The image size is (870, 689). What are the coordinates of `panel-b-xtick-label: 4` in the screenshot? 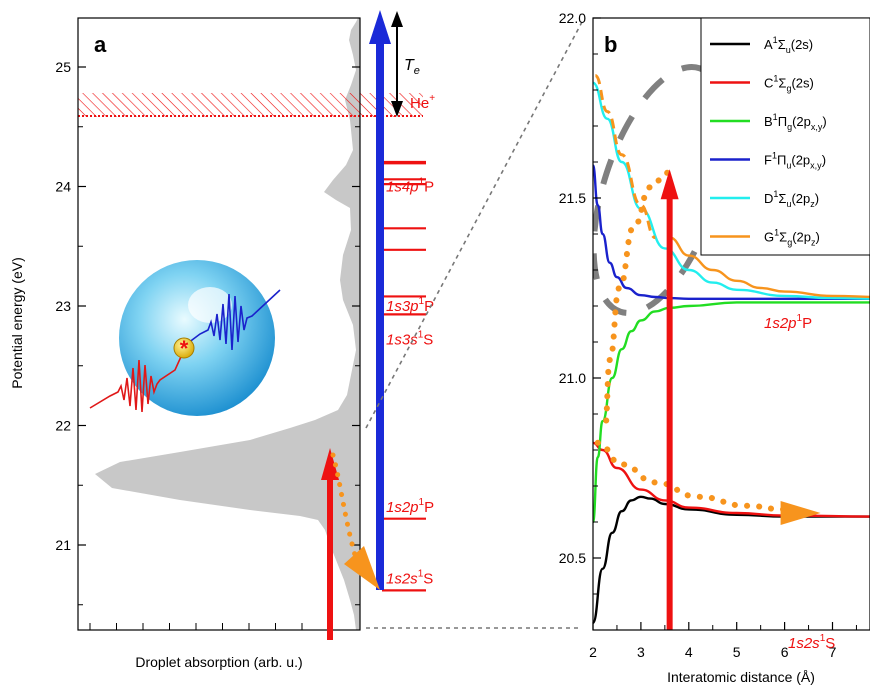 It's located at (689, 652).